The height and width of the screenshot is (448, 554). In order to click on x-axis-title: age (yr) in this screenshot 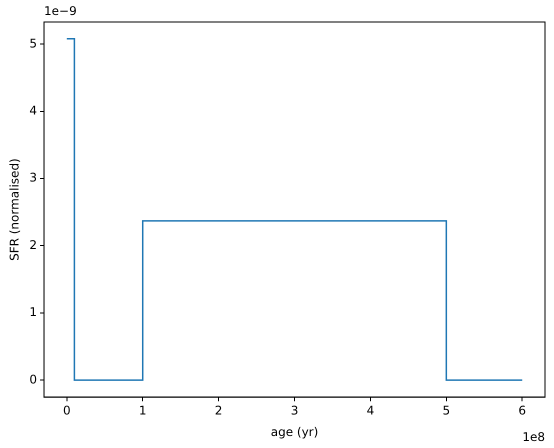, I will do `click(294, 431)`.